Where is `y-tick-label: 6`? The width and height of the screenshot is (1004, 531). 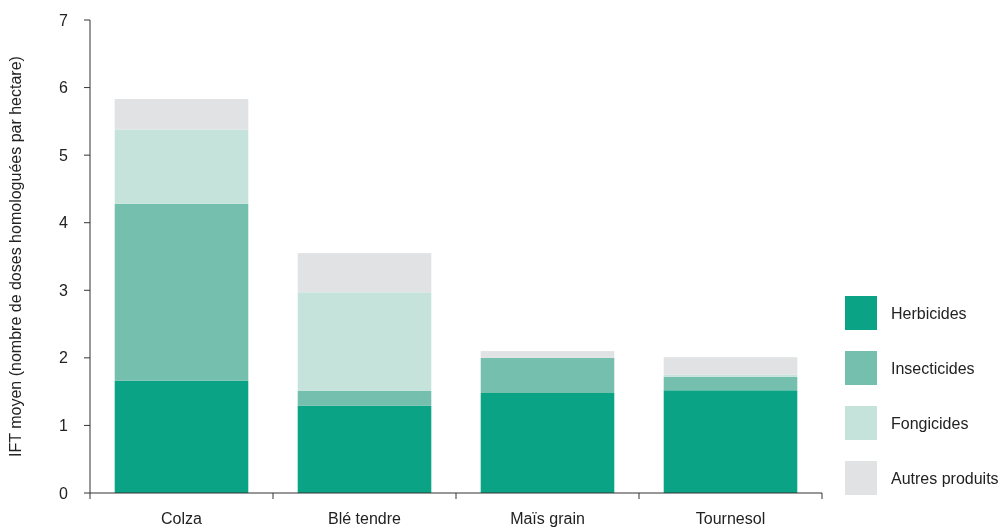 y-tick-label: 6 is located at coordinates (64, 88).